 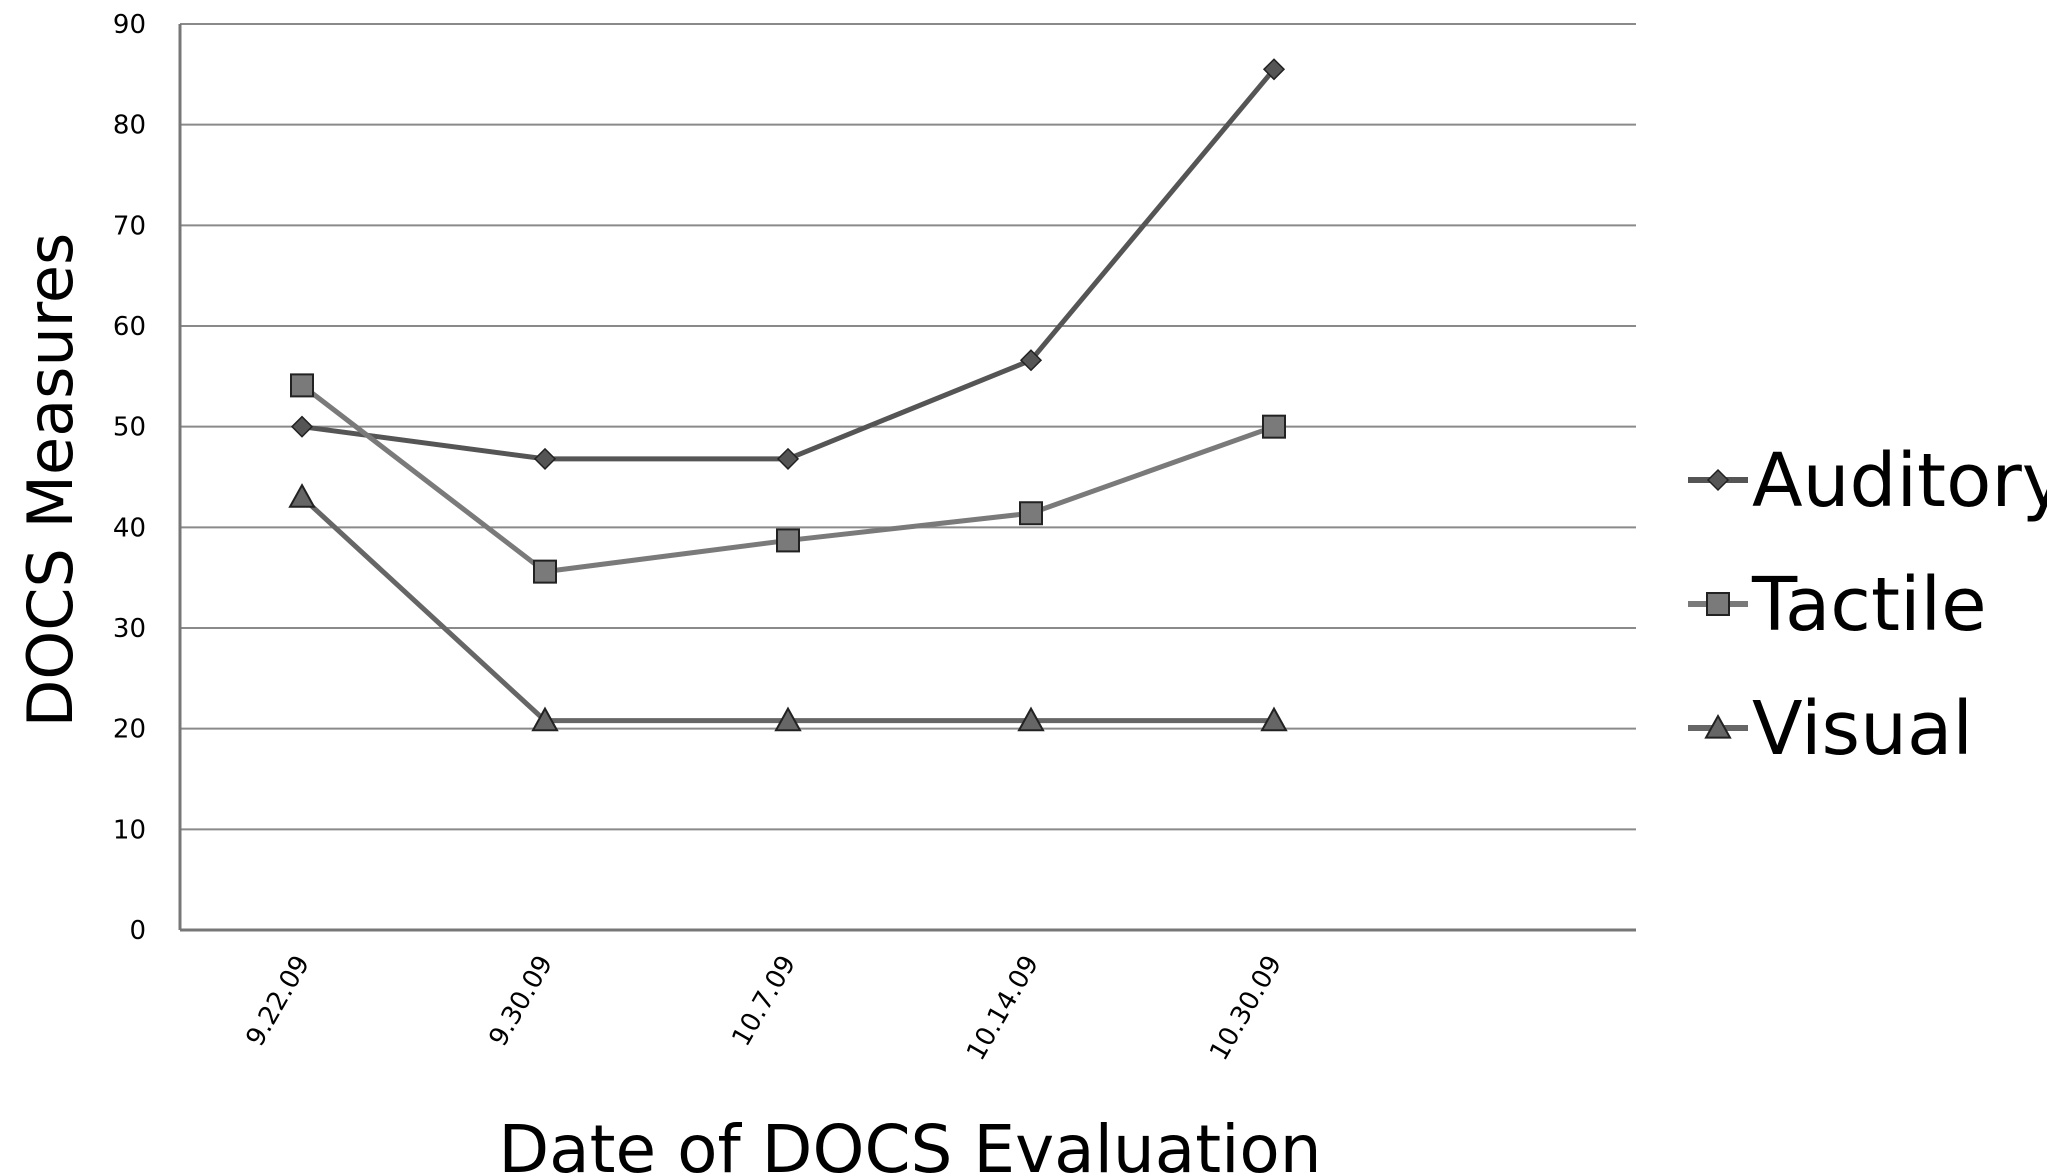 I want to click on y-tick-label: 90, so click(x=129, y=25).